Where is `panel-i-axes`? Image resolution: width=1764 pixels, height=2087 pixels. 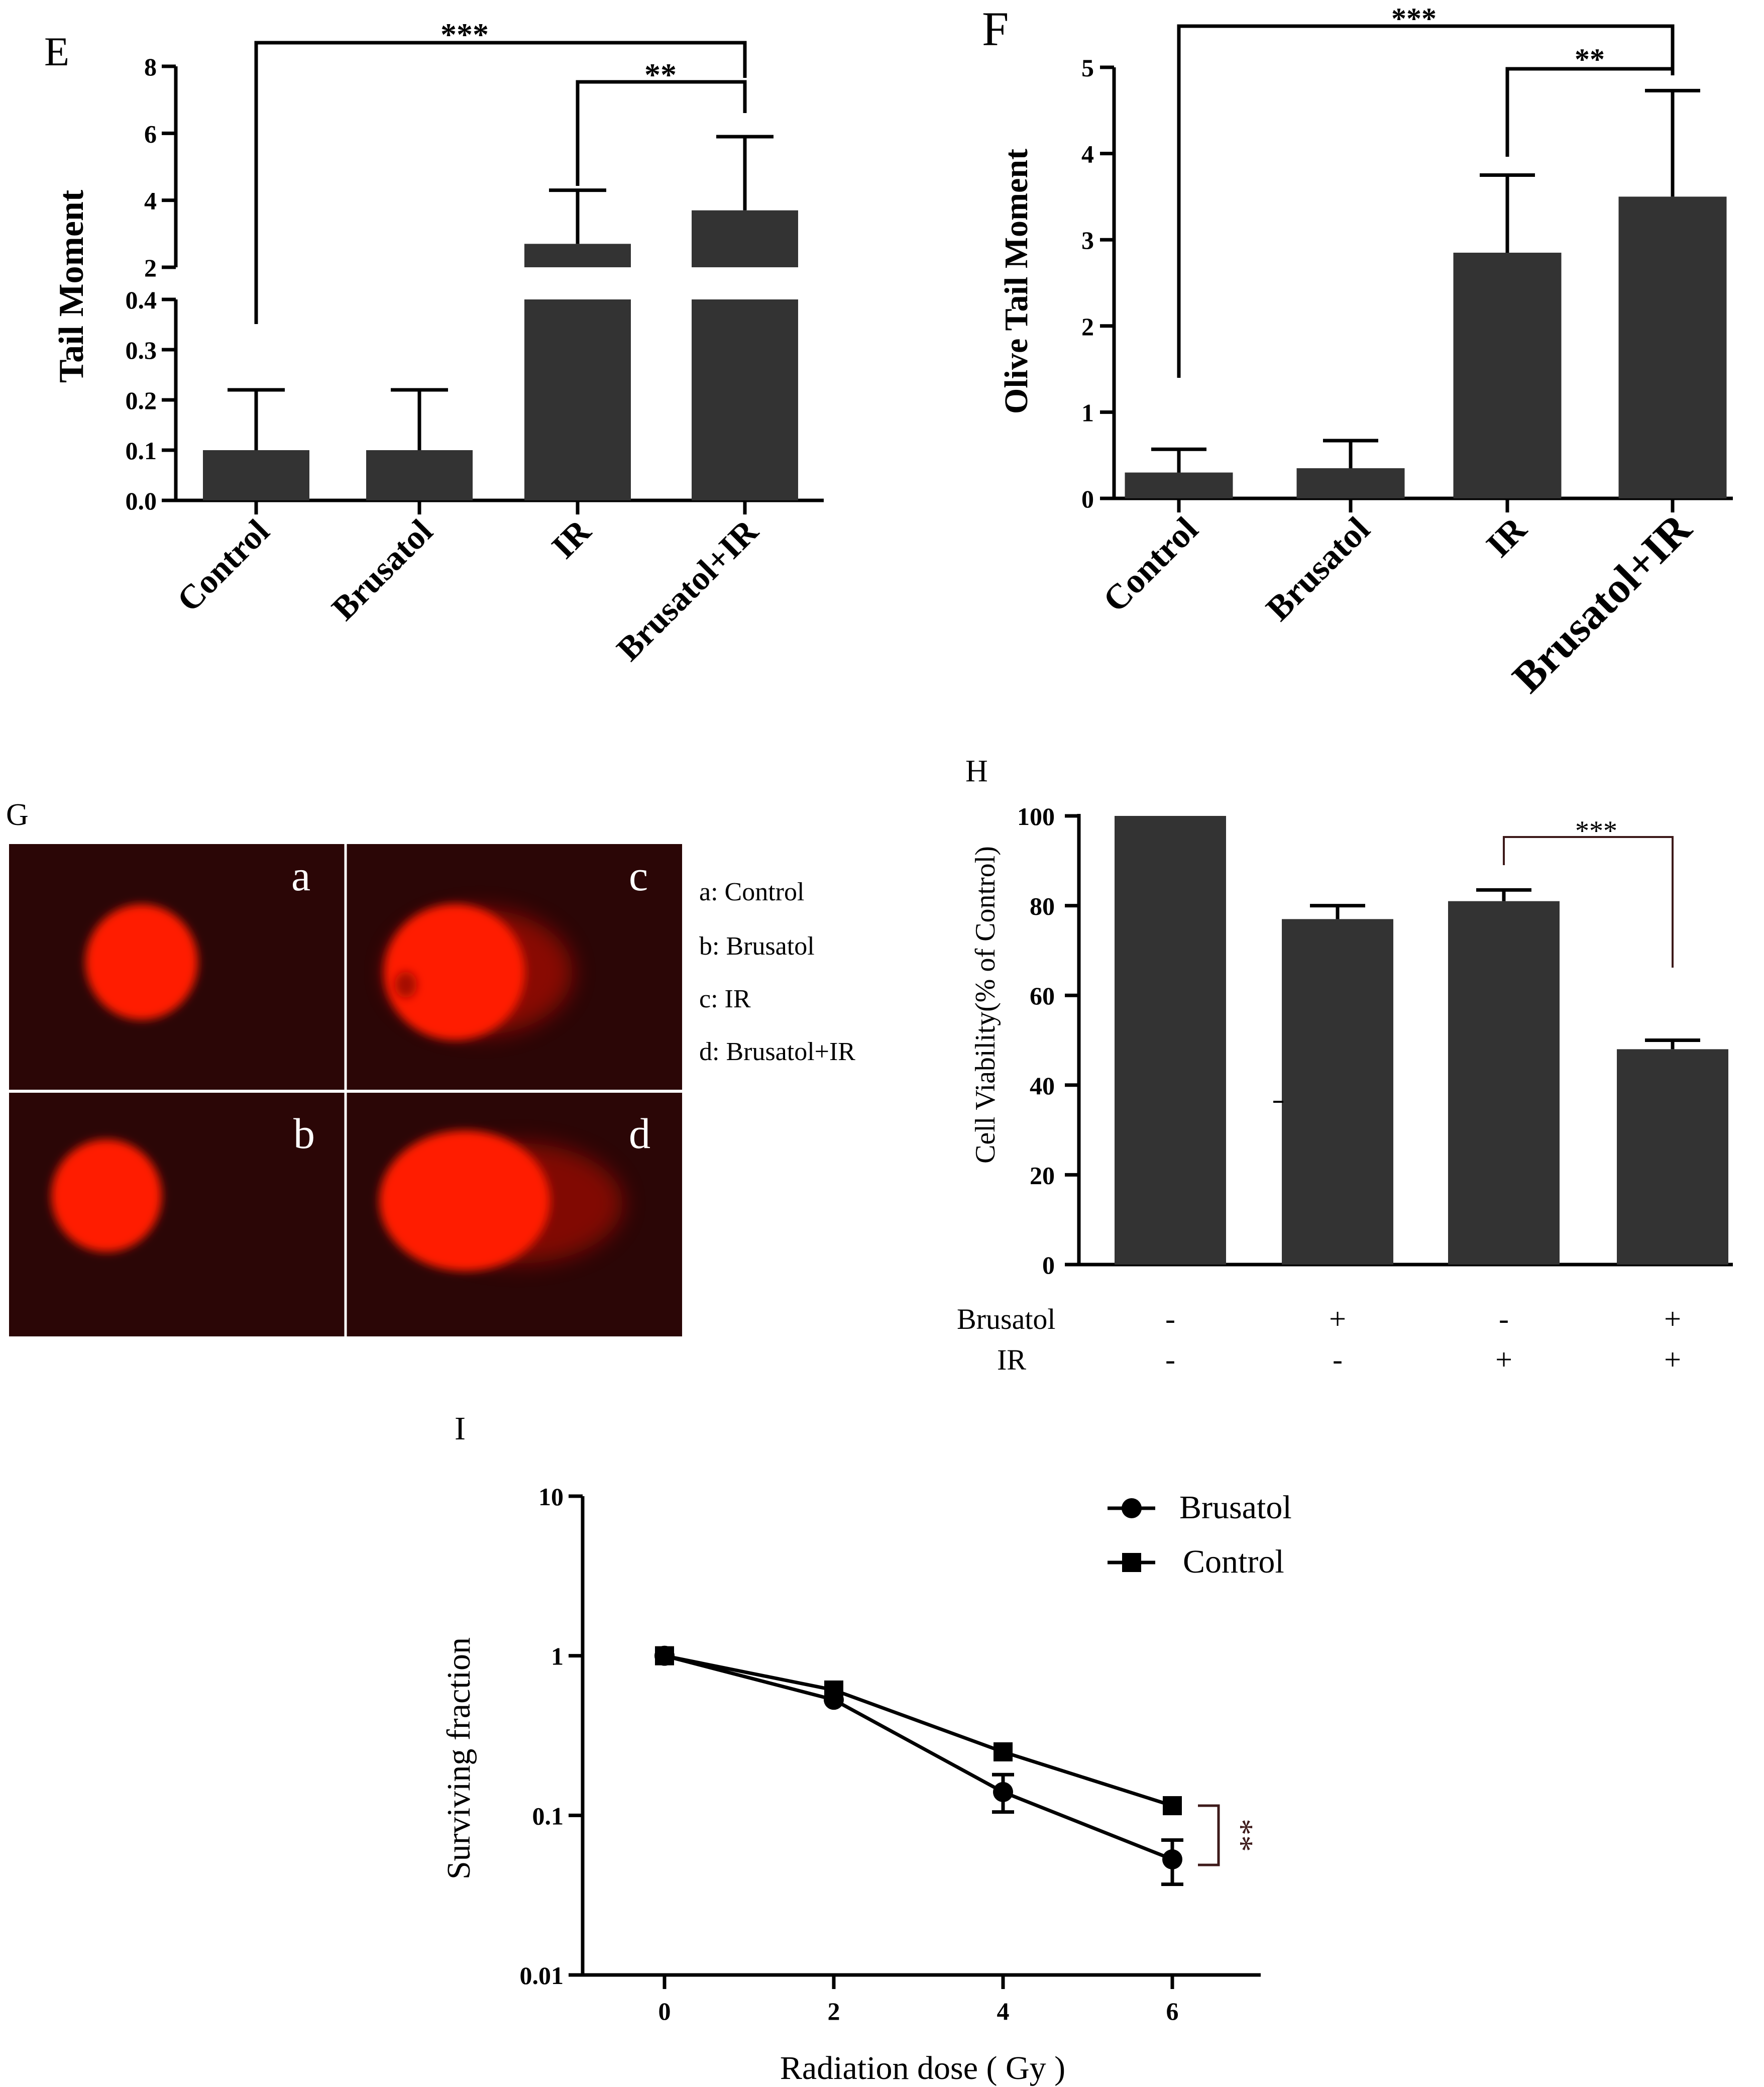 panel-i-axes is located at coordinates (921, 1736).